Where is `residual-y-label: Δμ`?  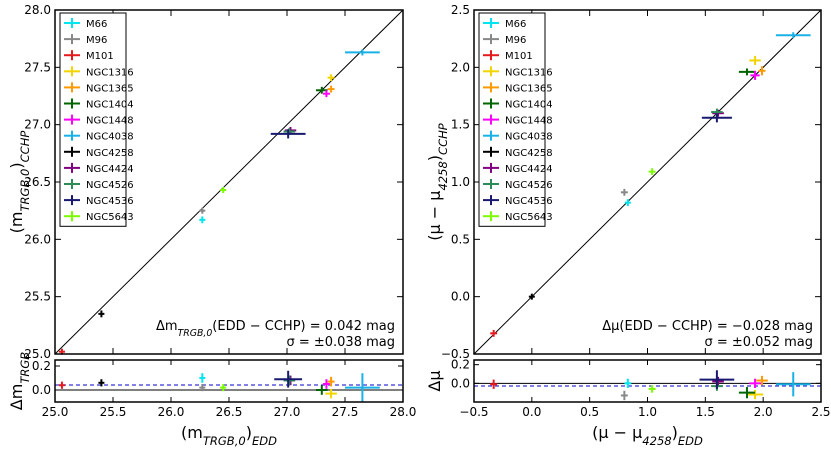 residual-y-label: Δμ is located at coordinates (434, 380).